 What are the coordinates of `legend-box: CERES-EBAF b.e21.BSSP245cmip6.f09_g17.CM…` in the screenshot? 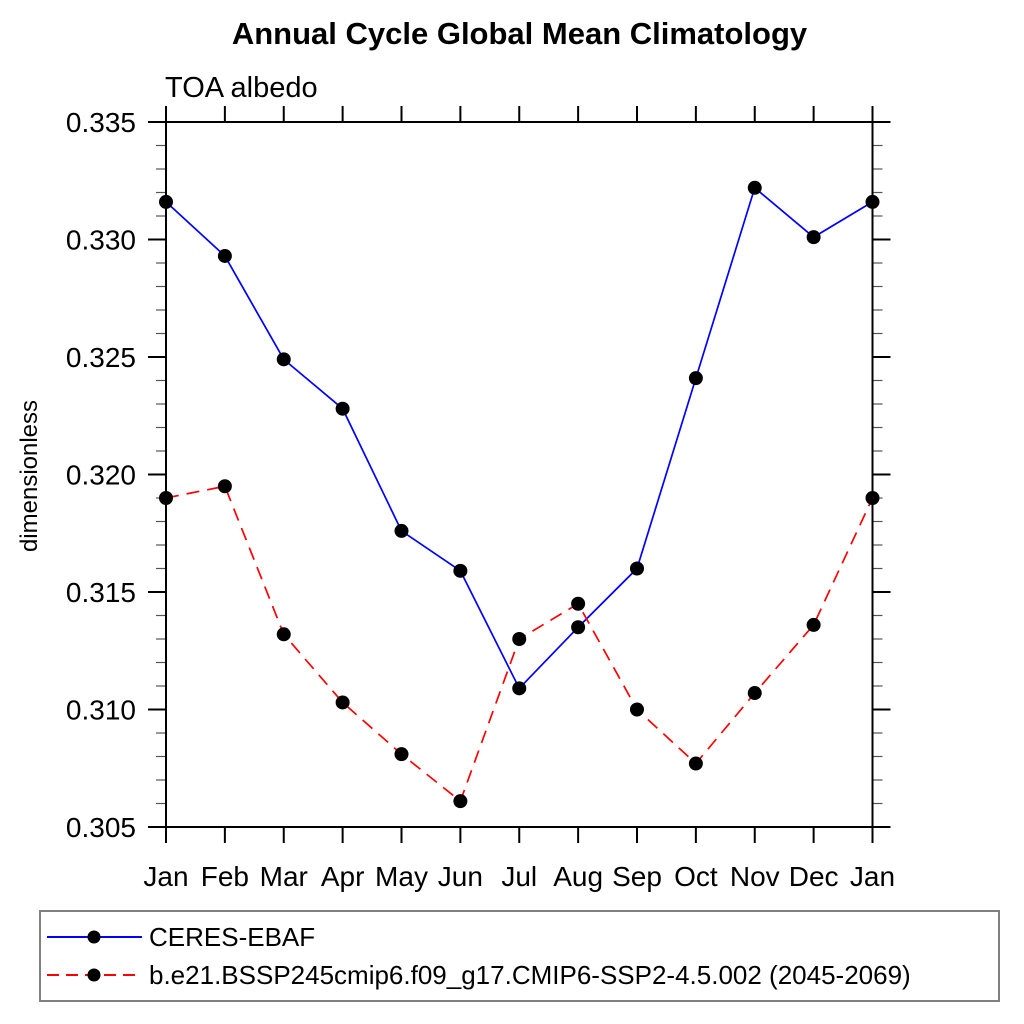 It's located at (519, 956).